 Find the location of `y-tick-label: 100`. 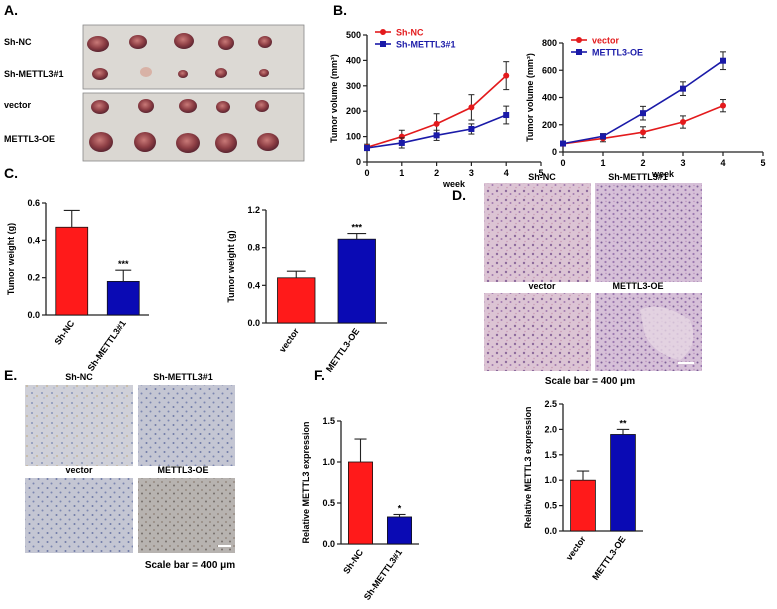

y-tick-label: 100 is located at coordinates (353, 137).